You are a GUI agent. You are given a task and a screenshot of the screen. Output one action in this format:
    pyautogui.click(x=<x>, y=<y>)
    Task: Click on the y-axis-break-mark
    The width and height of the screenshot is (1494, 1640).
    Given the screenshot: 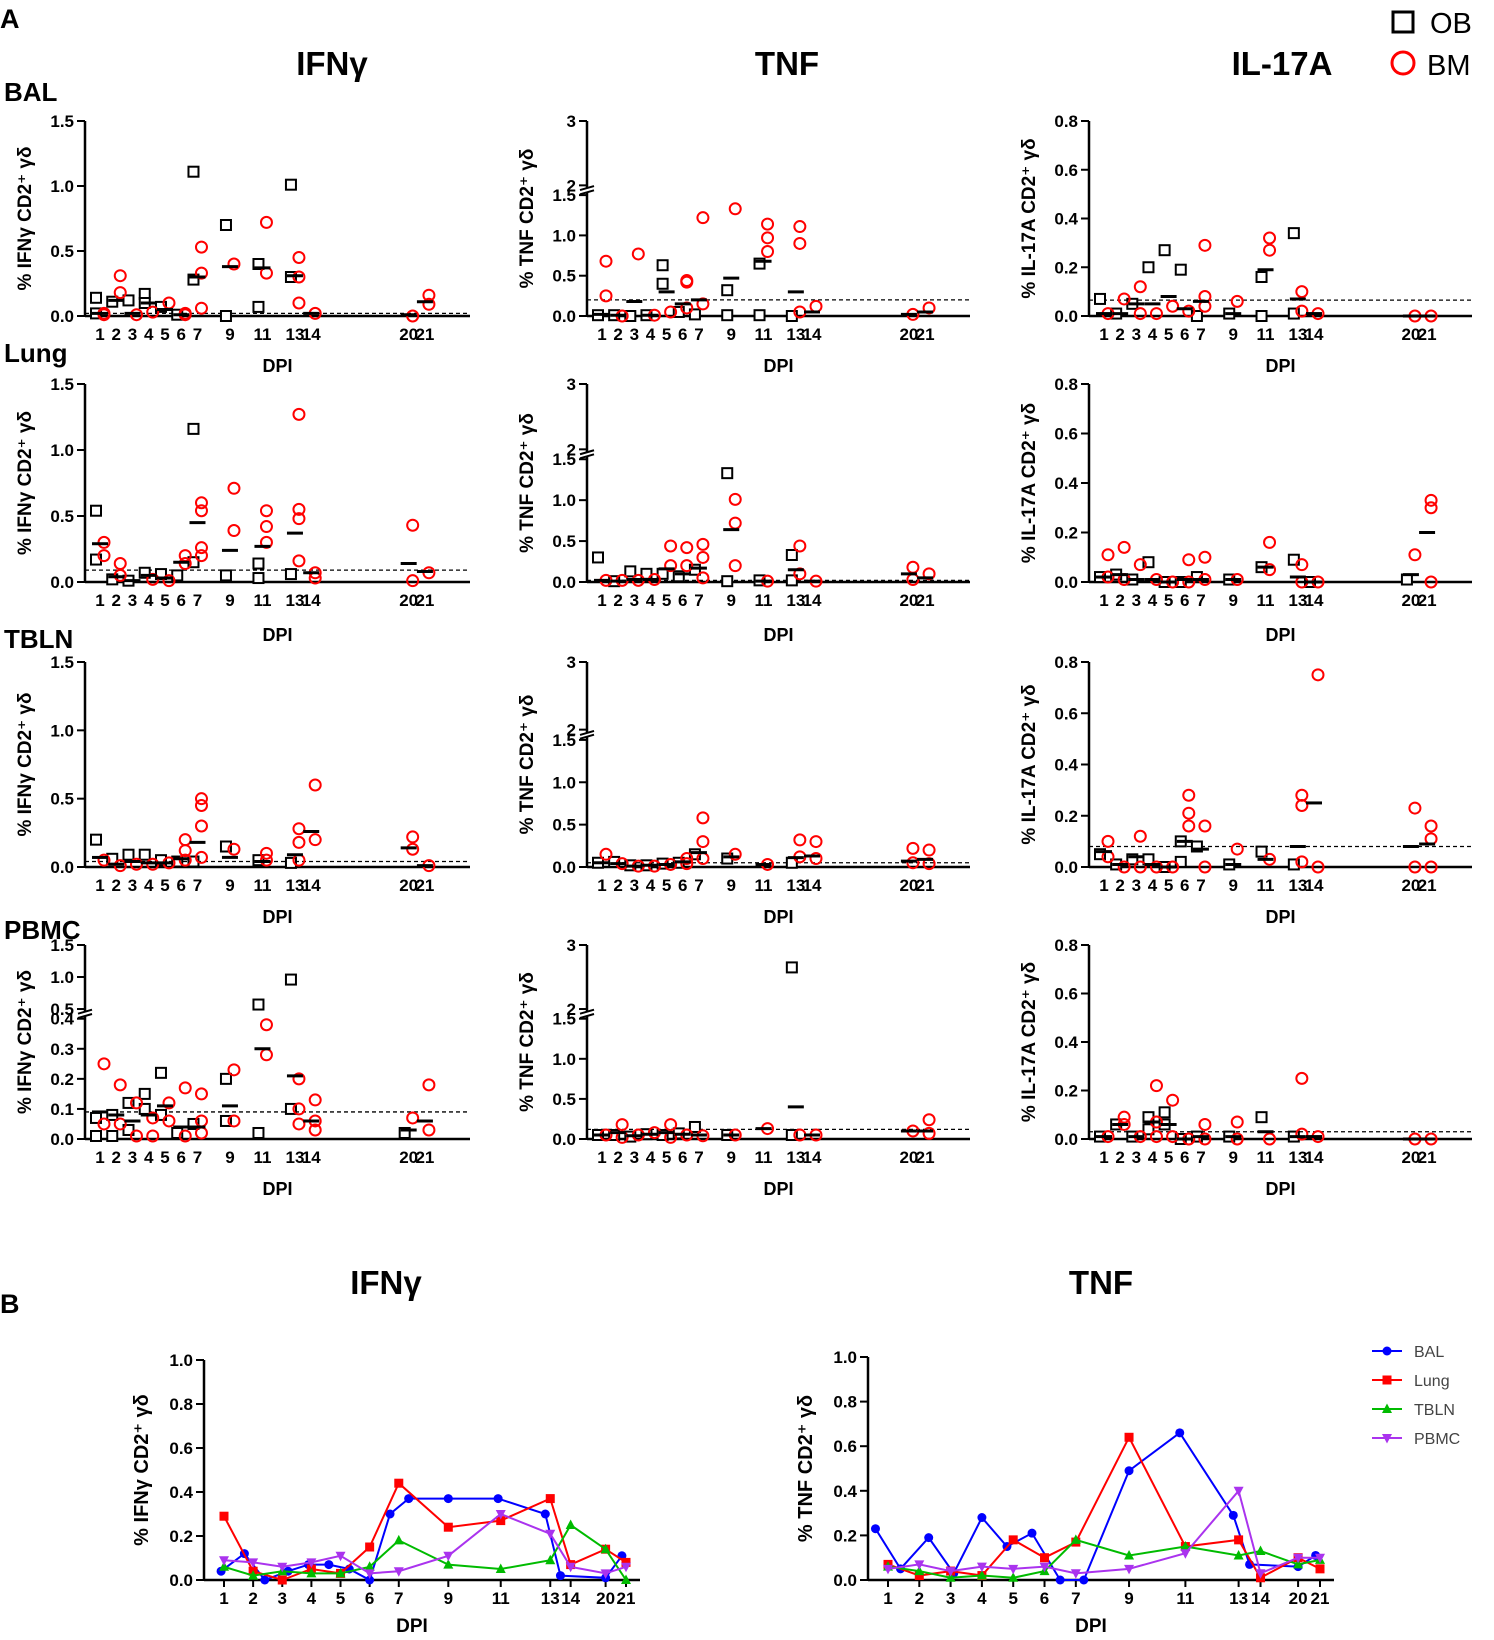 What is the action you would take?
    pyautogui.click(x=587, y=456)
    